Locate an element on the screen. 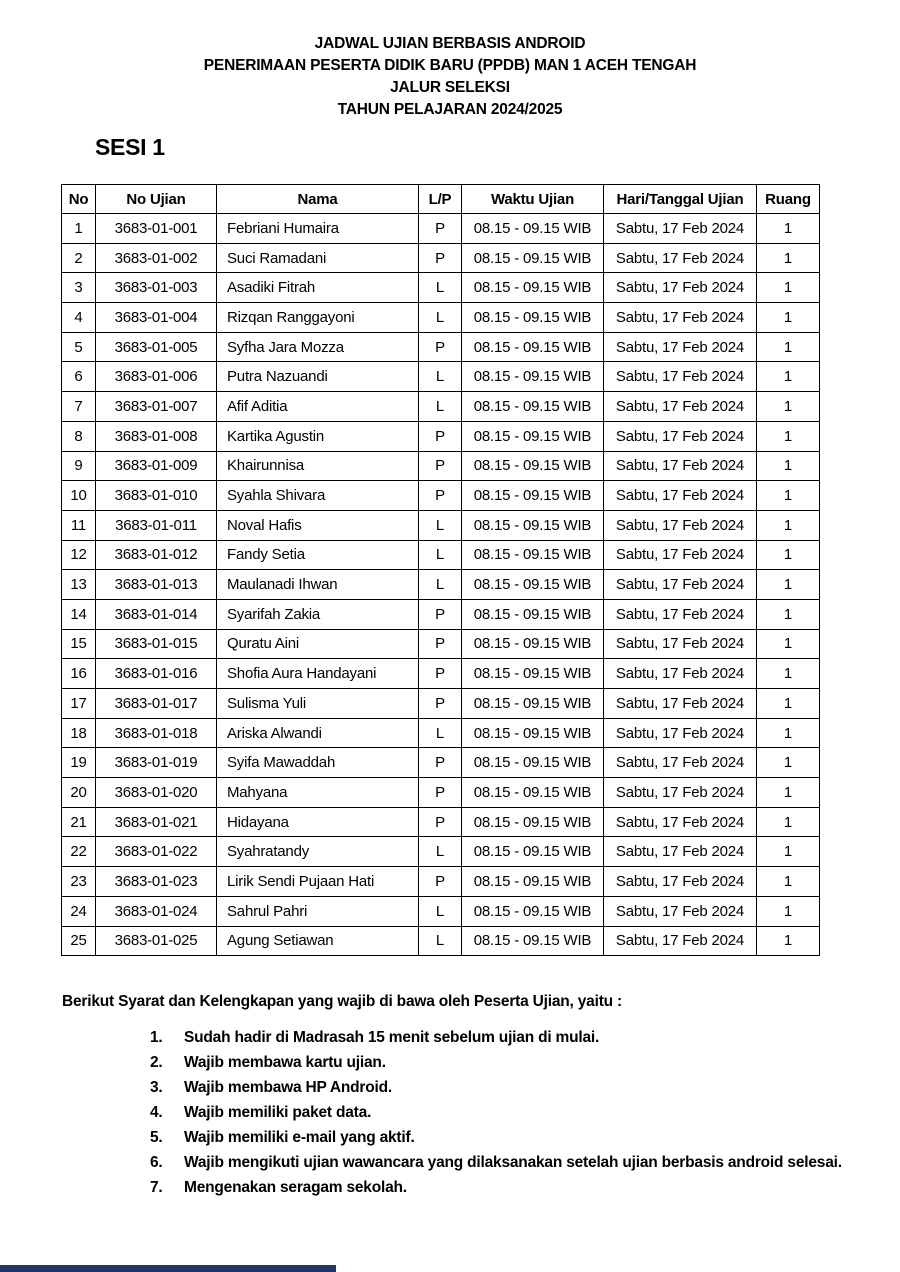  cell-noujian: 3683-01-010 is located at coordinates (156, 495).